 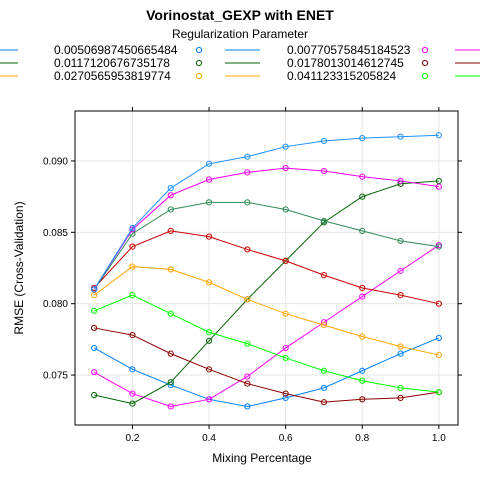 What do you see at coordinates (362, 438) in the screenshot?
I see `x-tick-label: 0.8` at bounding box center [362, 438].